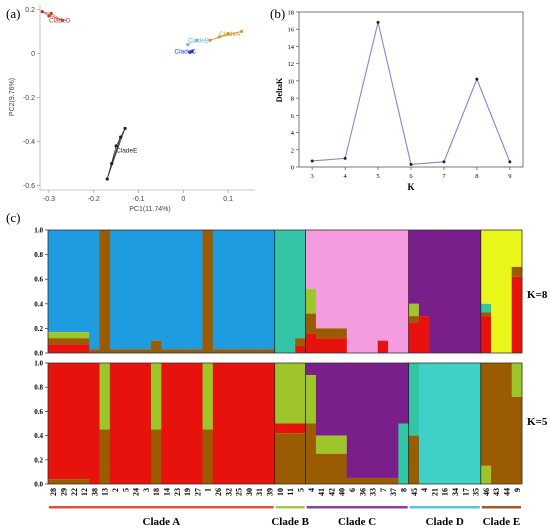 The image size is (550, 532). What do you see at coordinates (352, 490) in the screenshot?
I see `sample-label: 6` at bounding box center [352, 490].